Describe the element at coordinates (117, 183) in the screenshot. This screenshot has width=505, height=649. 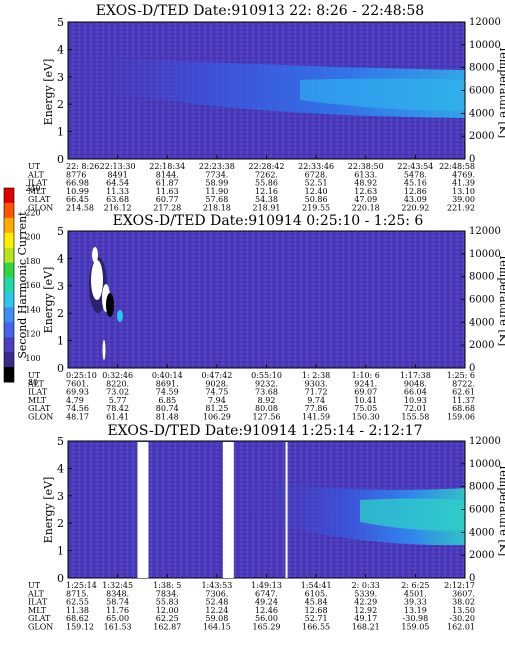
I see `table-cell: 64.54` at that location.